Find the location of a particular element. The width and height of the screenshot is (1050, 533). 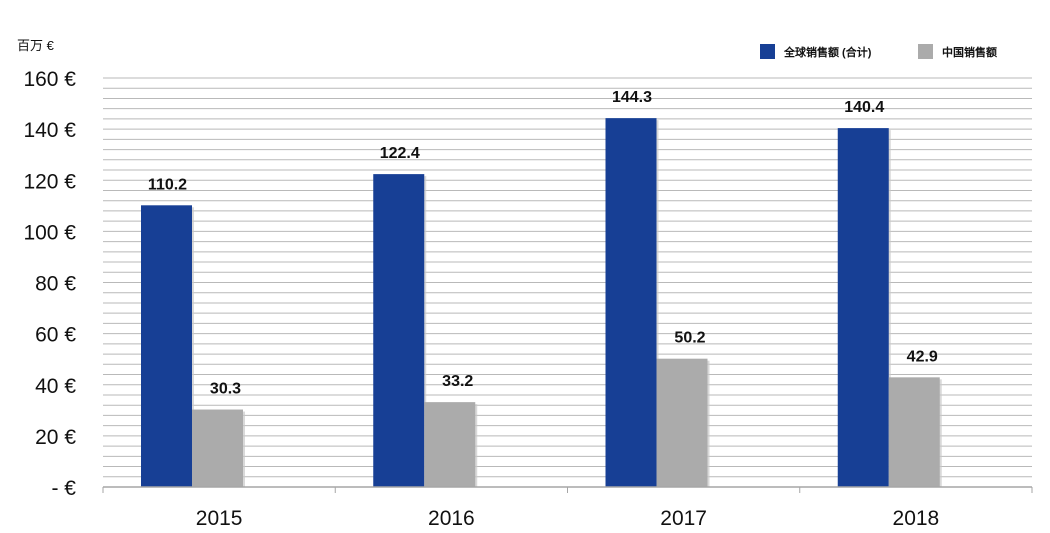

data-label: 110.2 is located at coordinates (167, 184).